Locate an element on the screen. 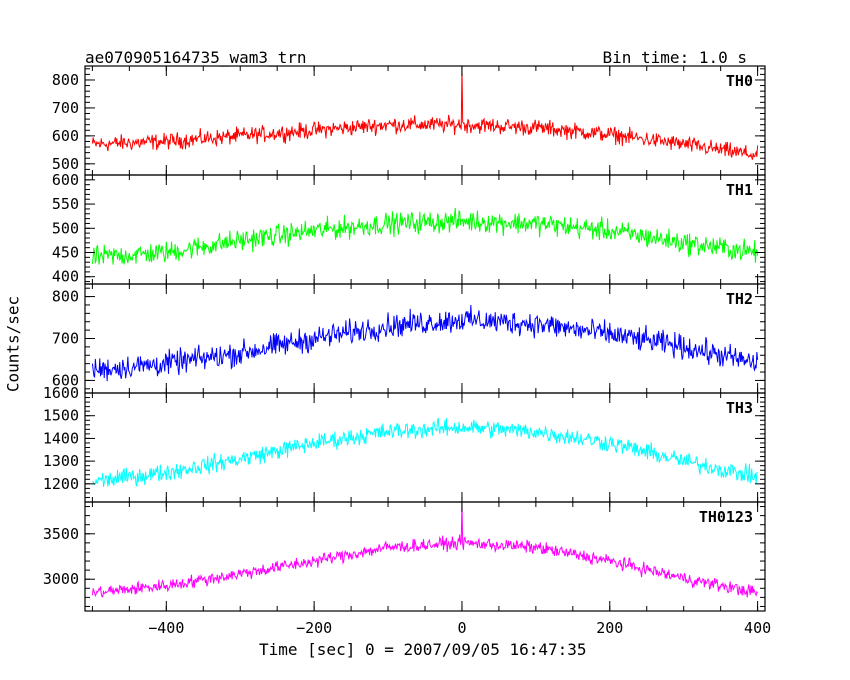 This screenshot has height=680, width=850. y-tick-label: 1200 is located at coordinates (61, 484).